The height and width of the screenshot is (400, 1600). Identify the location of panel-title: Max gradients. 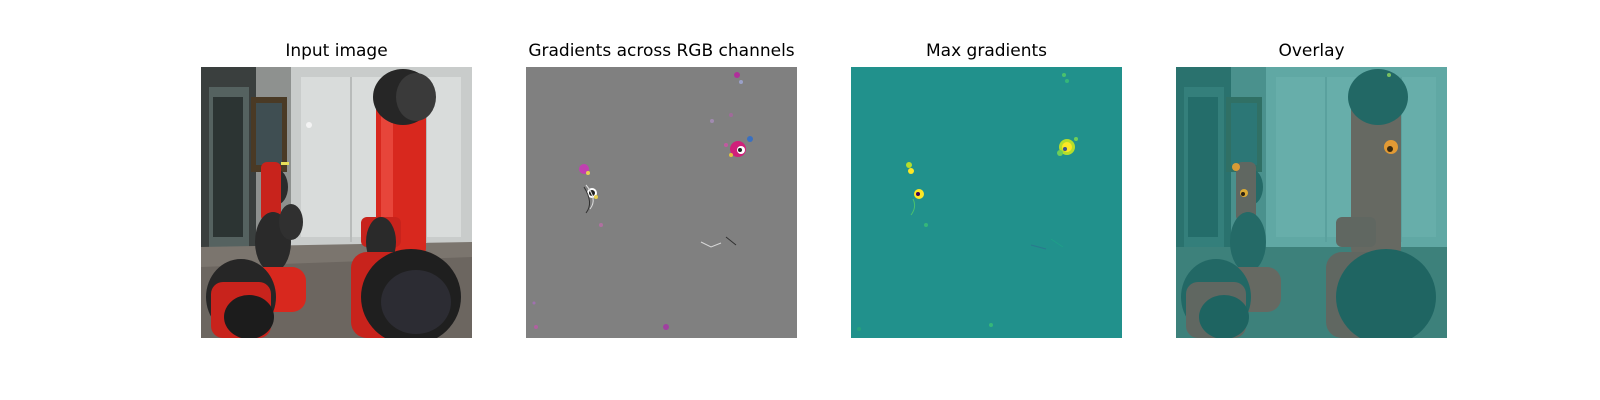
(986, 51).